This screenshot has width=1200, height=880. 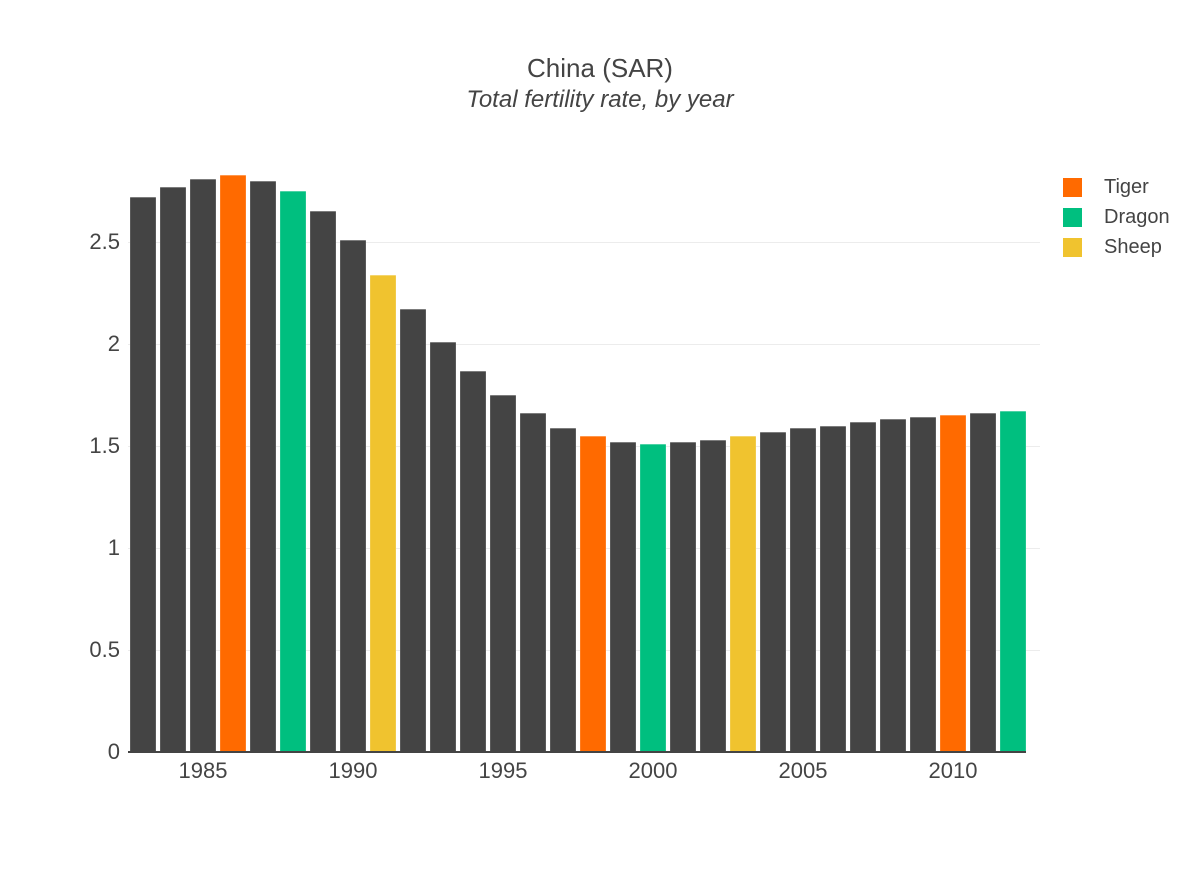 I want to click on x-axis-tick-label-1985: 1985, so click(x=203, y=770).